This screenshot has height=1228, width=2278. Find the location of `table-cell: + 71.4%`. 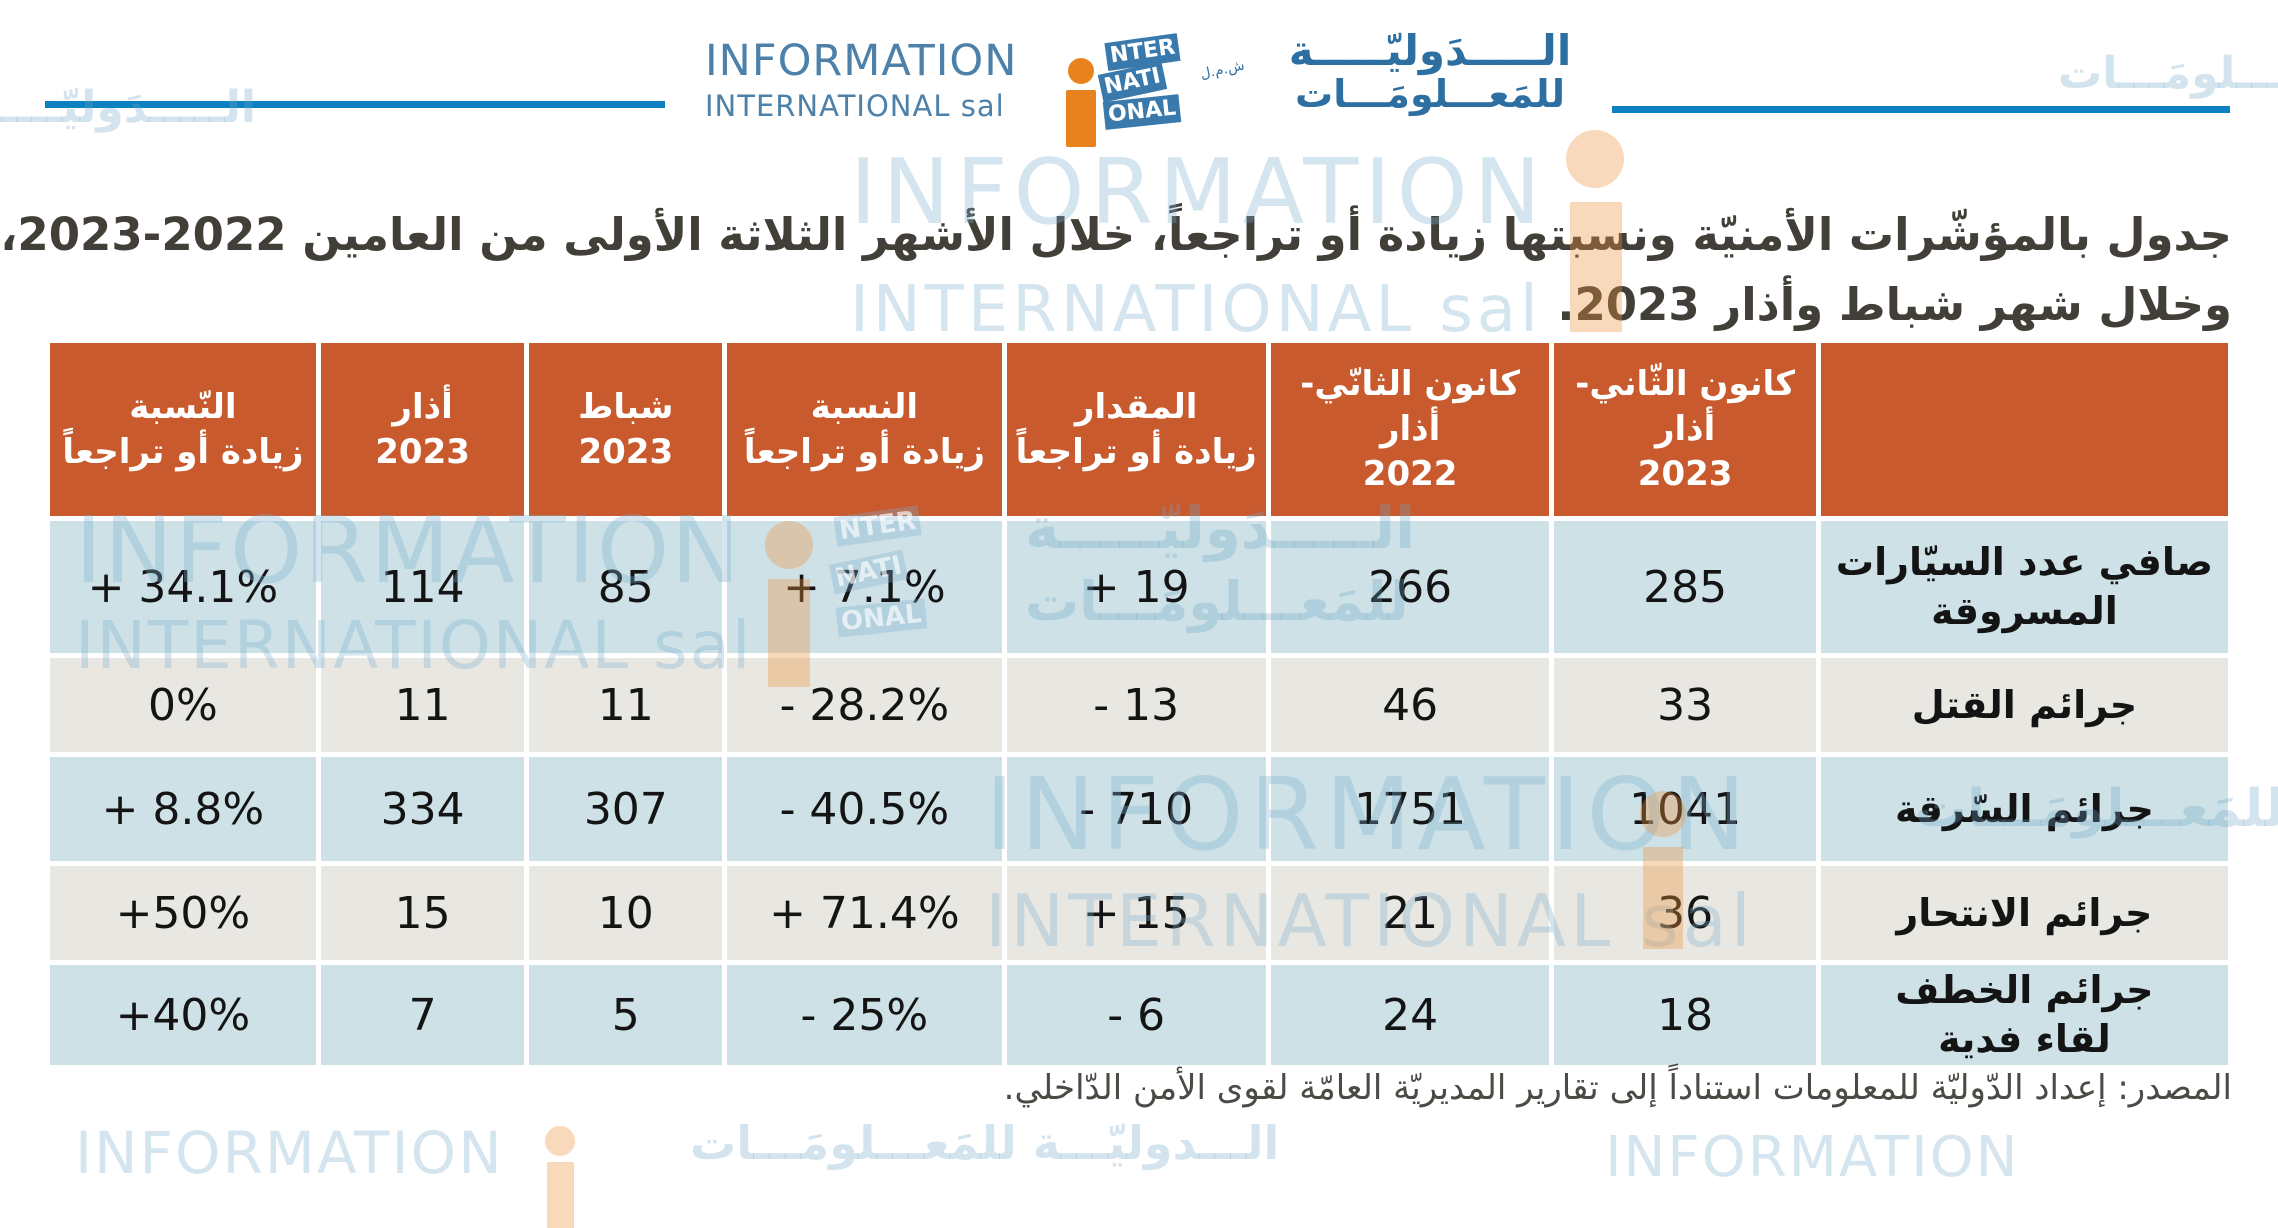

table-cell: + 71.4% is located at coordinates (864, 913).